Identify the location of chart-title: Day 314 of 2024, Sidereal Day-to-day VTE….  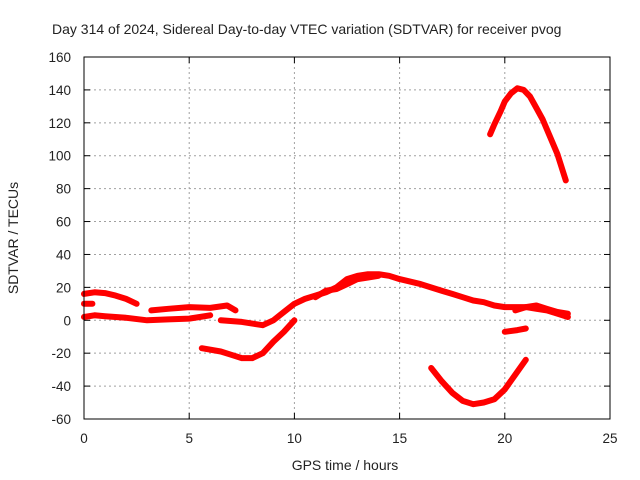
(306, 29).